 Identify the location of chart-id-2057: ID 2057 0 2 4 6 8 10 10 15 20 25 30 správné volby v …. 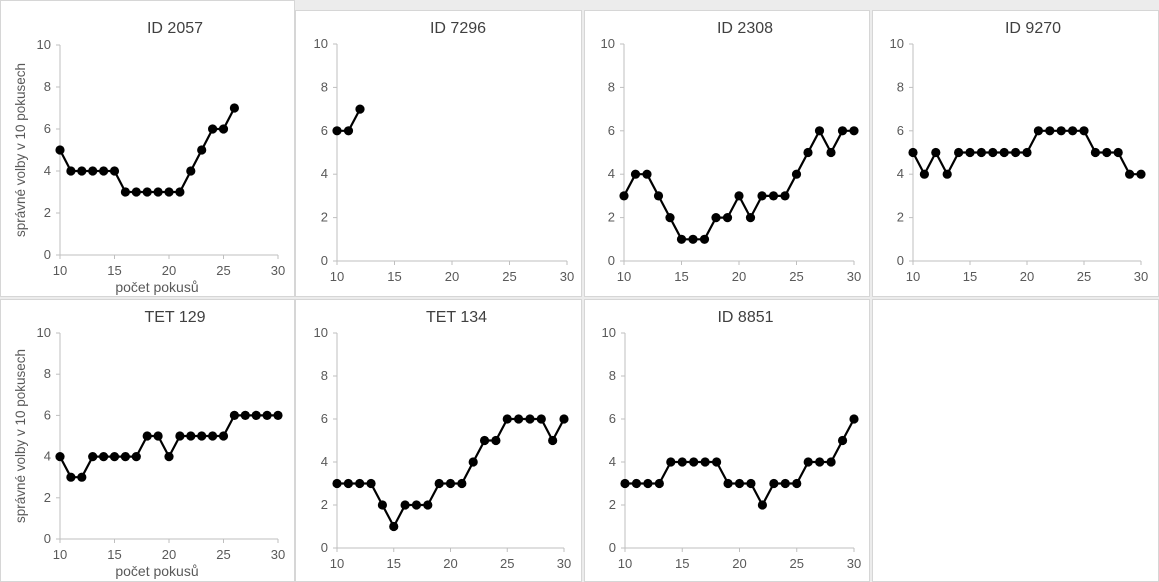
(149, 157).